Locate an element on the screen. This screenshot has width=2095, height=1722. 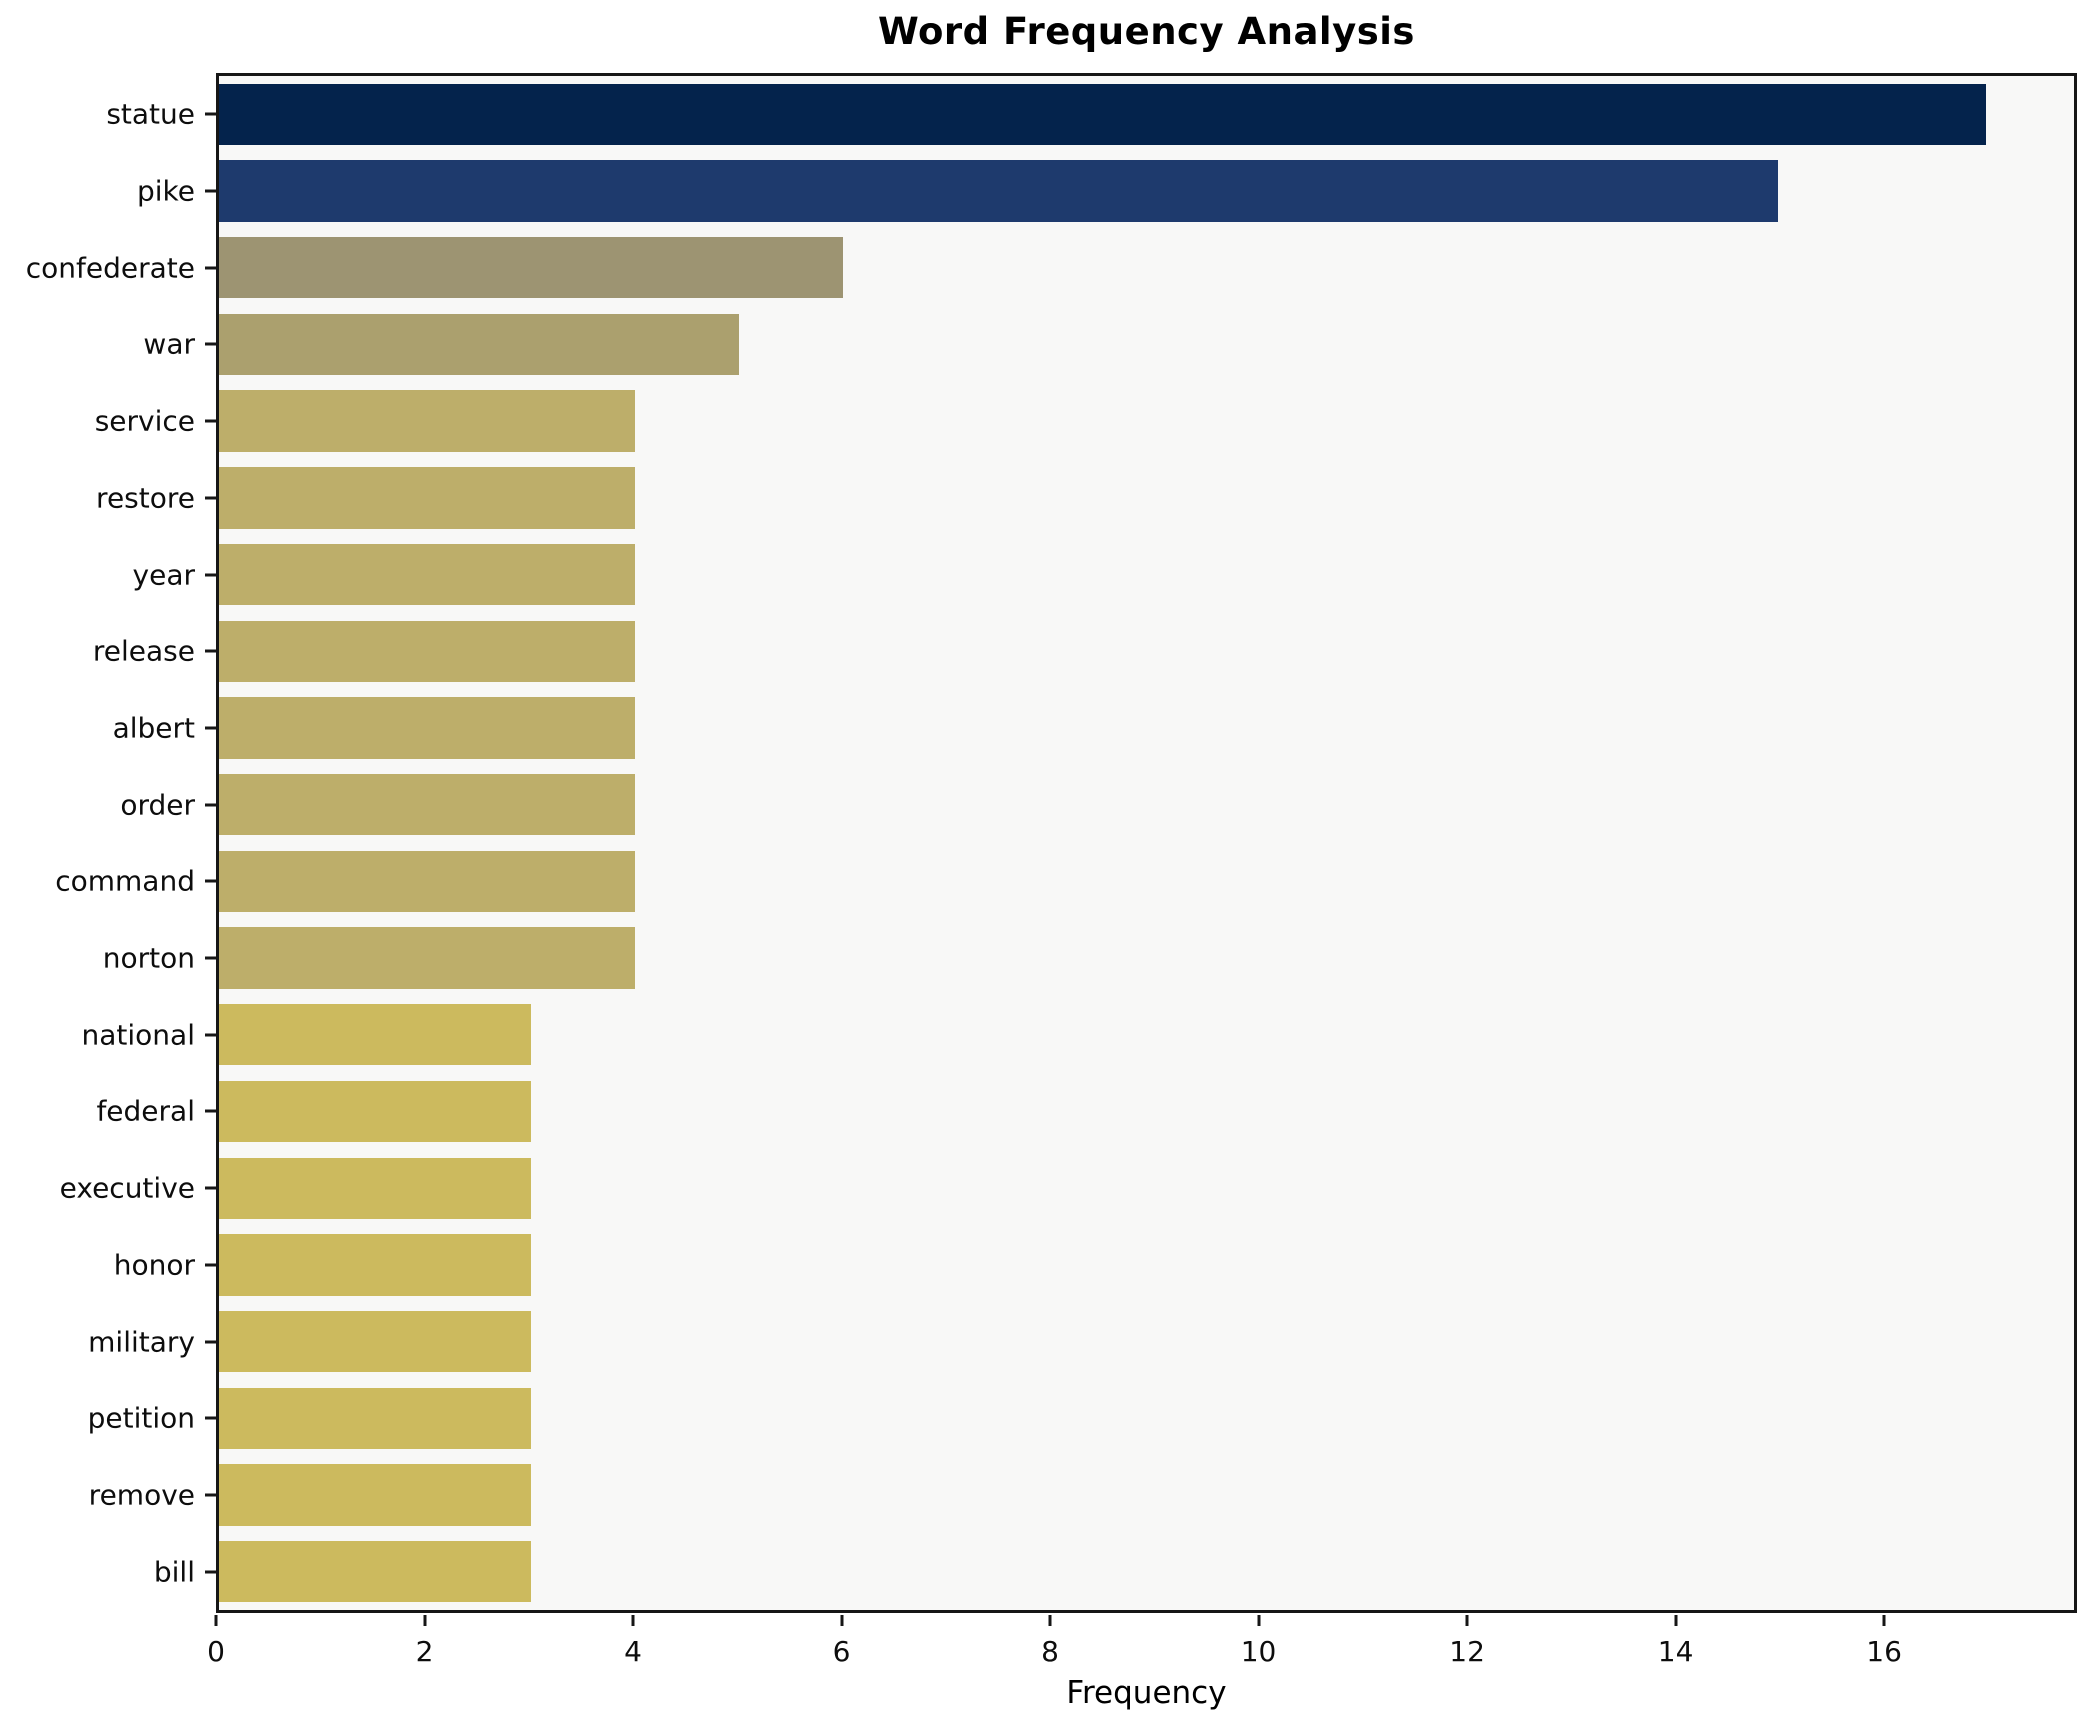
bar-bill is located at coordinates (375, 1572).